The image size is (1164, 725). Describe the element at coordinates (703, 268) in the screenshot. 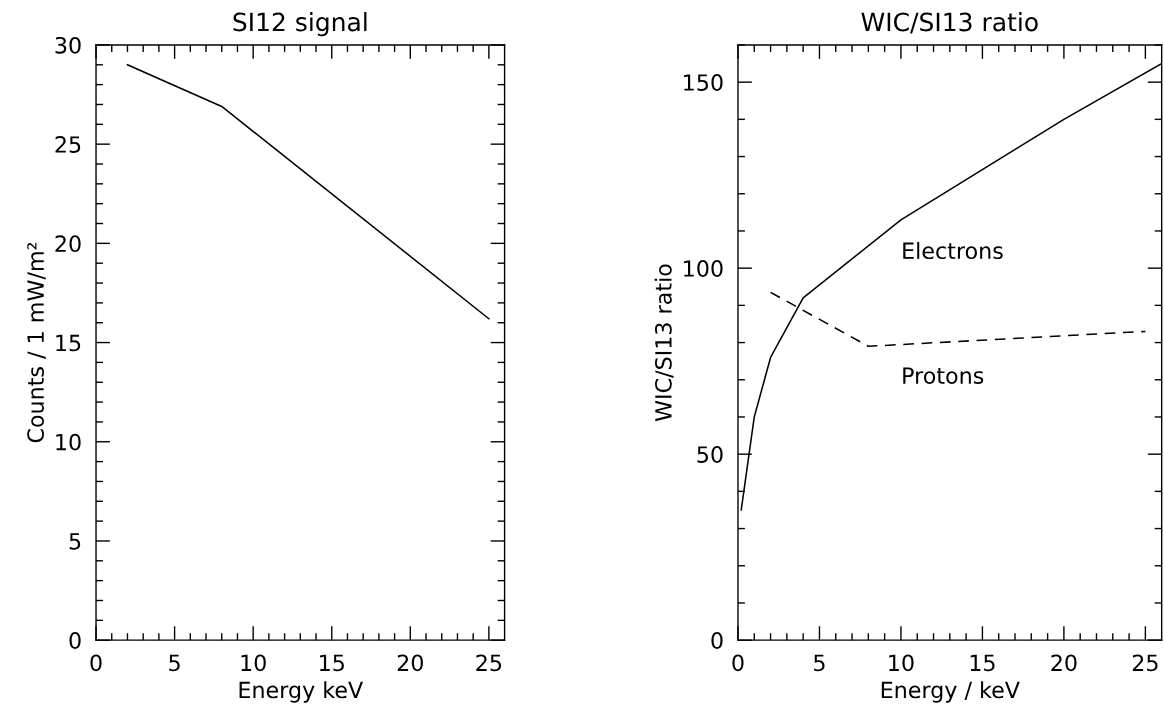

I see `y-tick-label: 100` at that location.